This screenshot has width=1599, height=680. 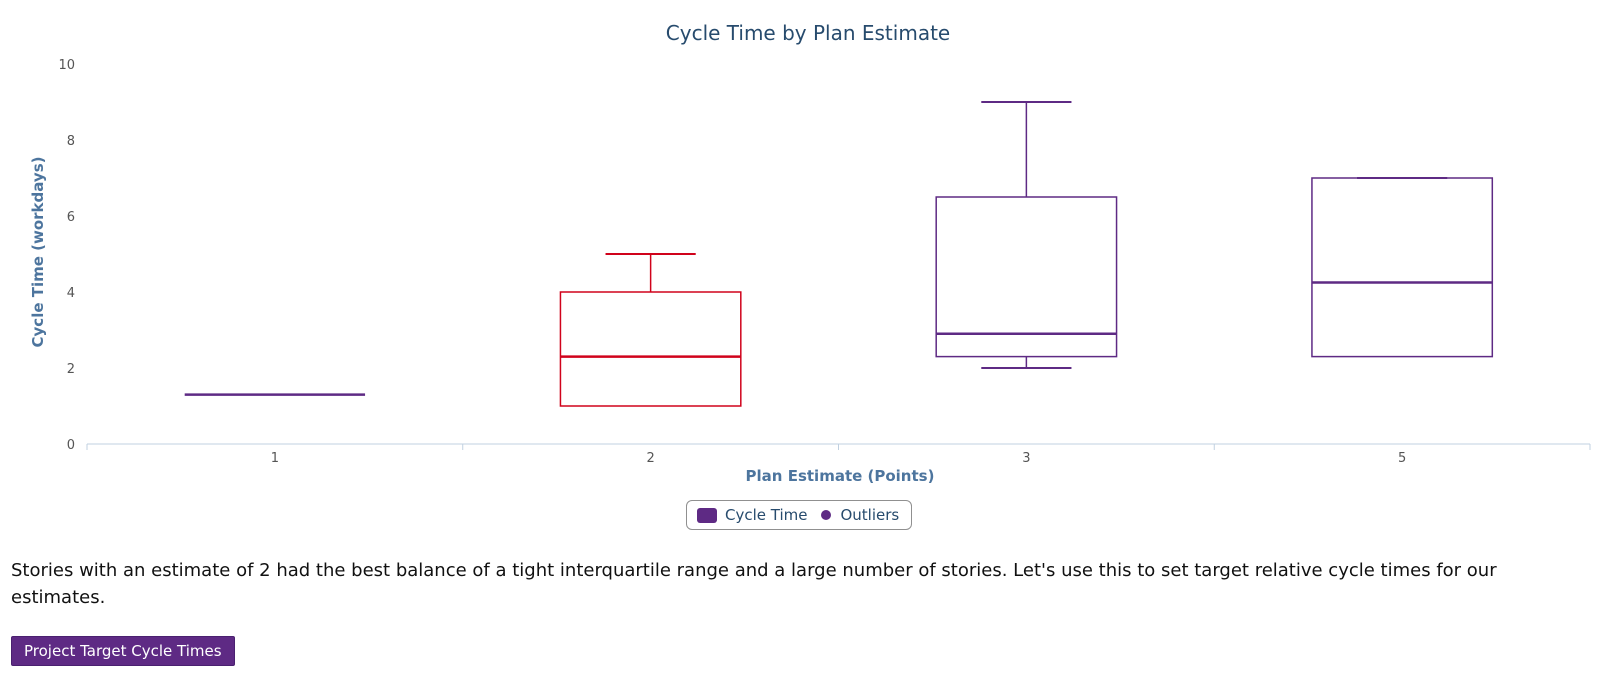 What do you see at coordinates (275, 458) in the screenshot?
I see `x-tick-label: 1` at bounding box center [275, 458].